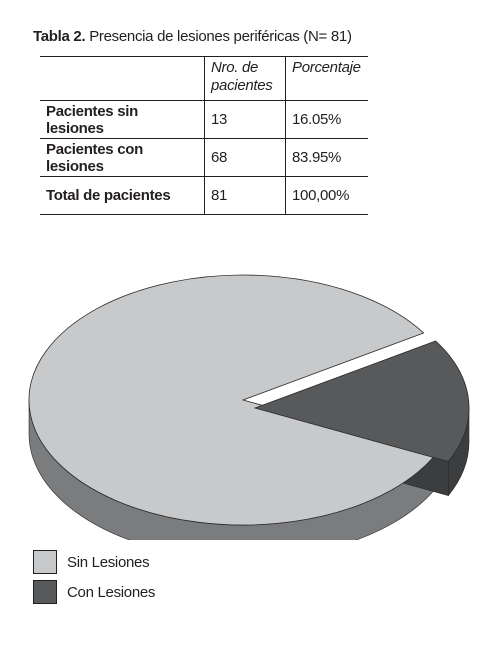  What do you see at coordinates (122, 119) in the screenshot?
I see `row-label: Pacientes sin lesiones` at bounding box center [122, 119].